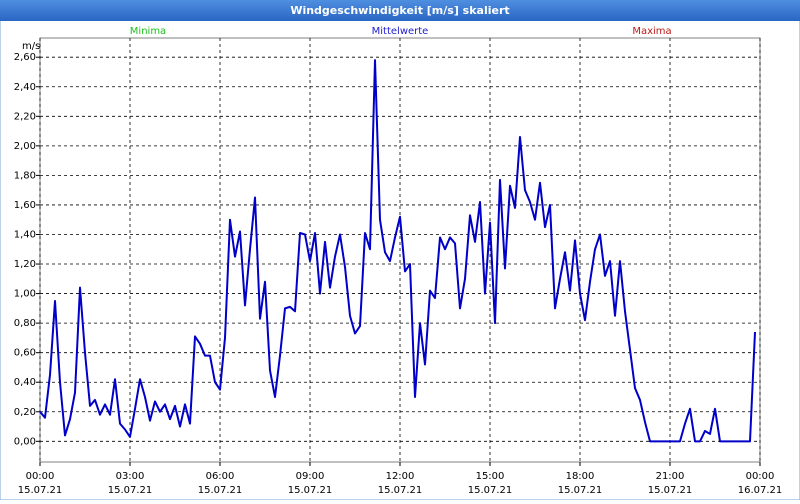 The width and height of the screenshot is (800, 504). What do you see at coordinates (400, 476) in the screenshot?
I see `x-tick-label: 12:00` at bounding box center [400, 476].